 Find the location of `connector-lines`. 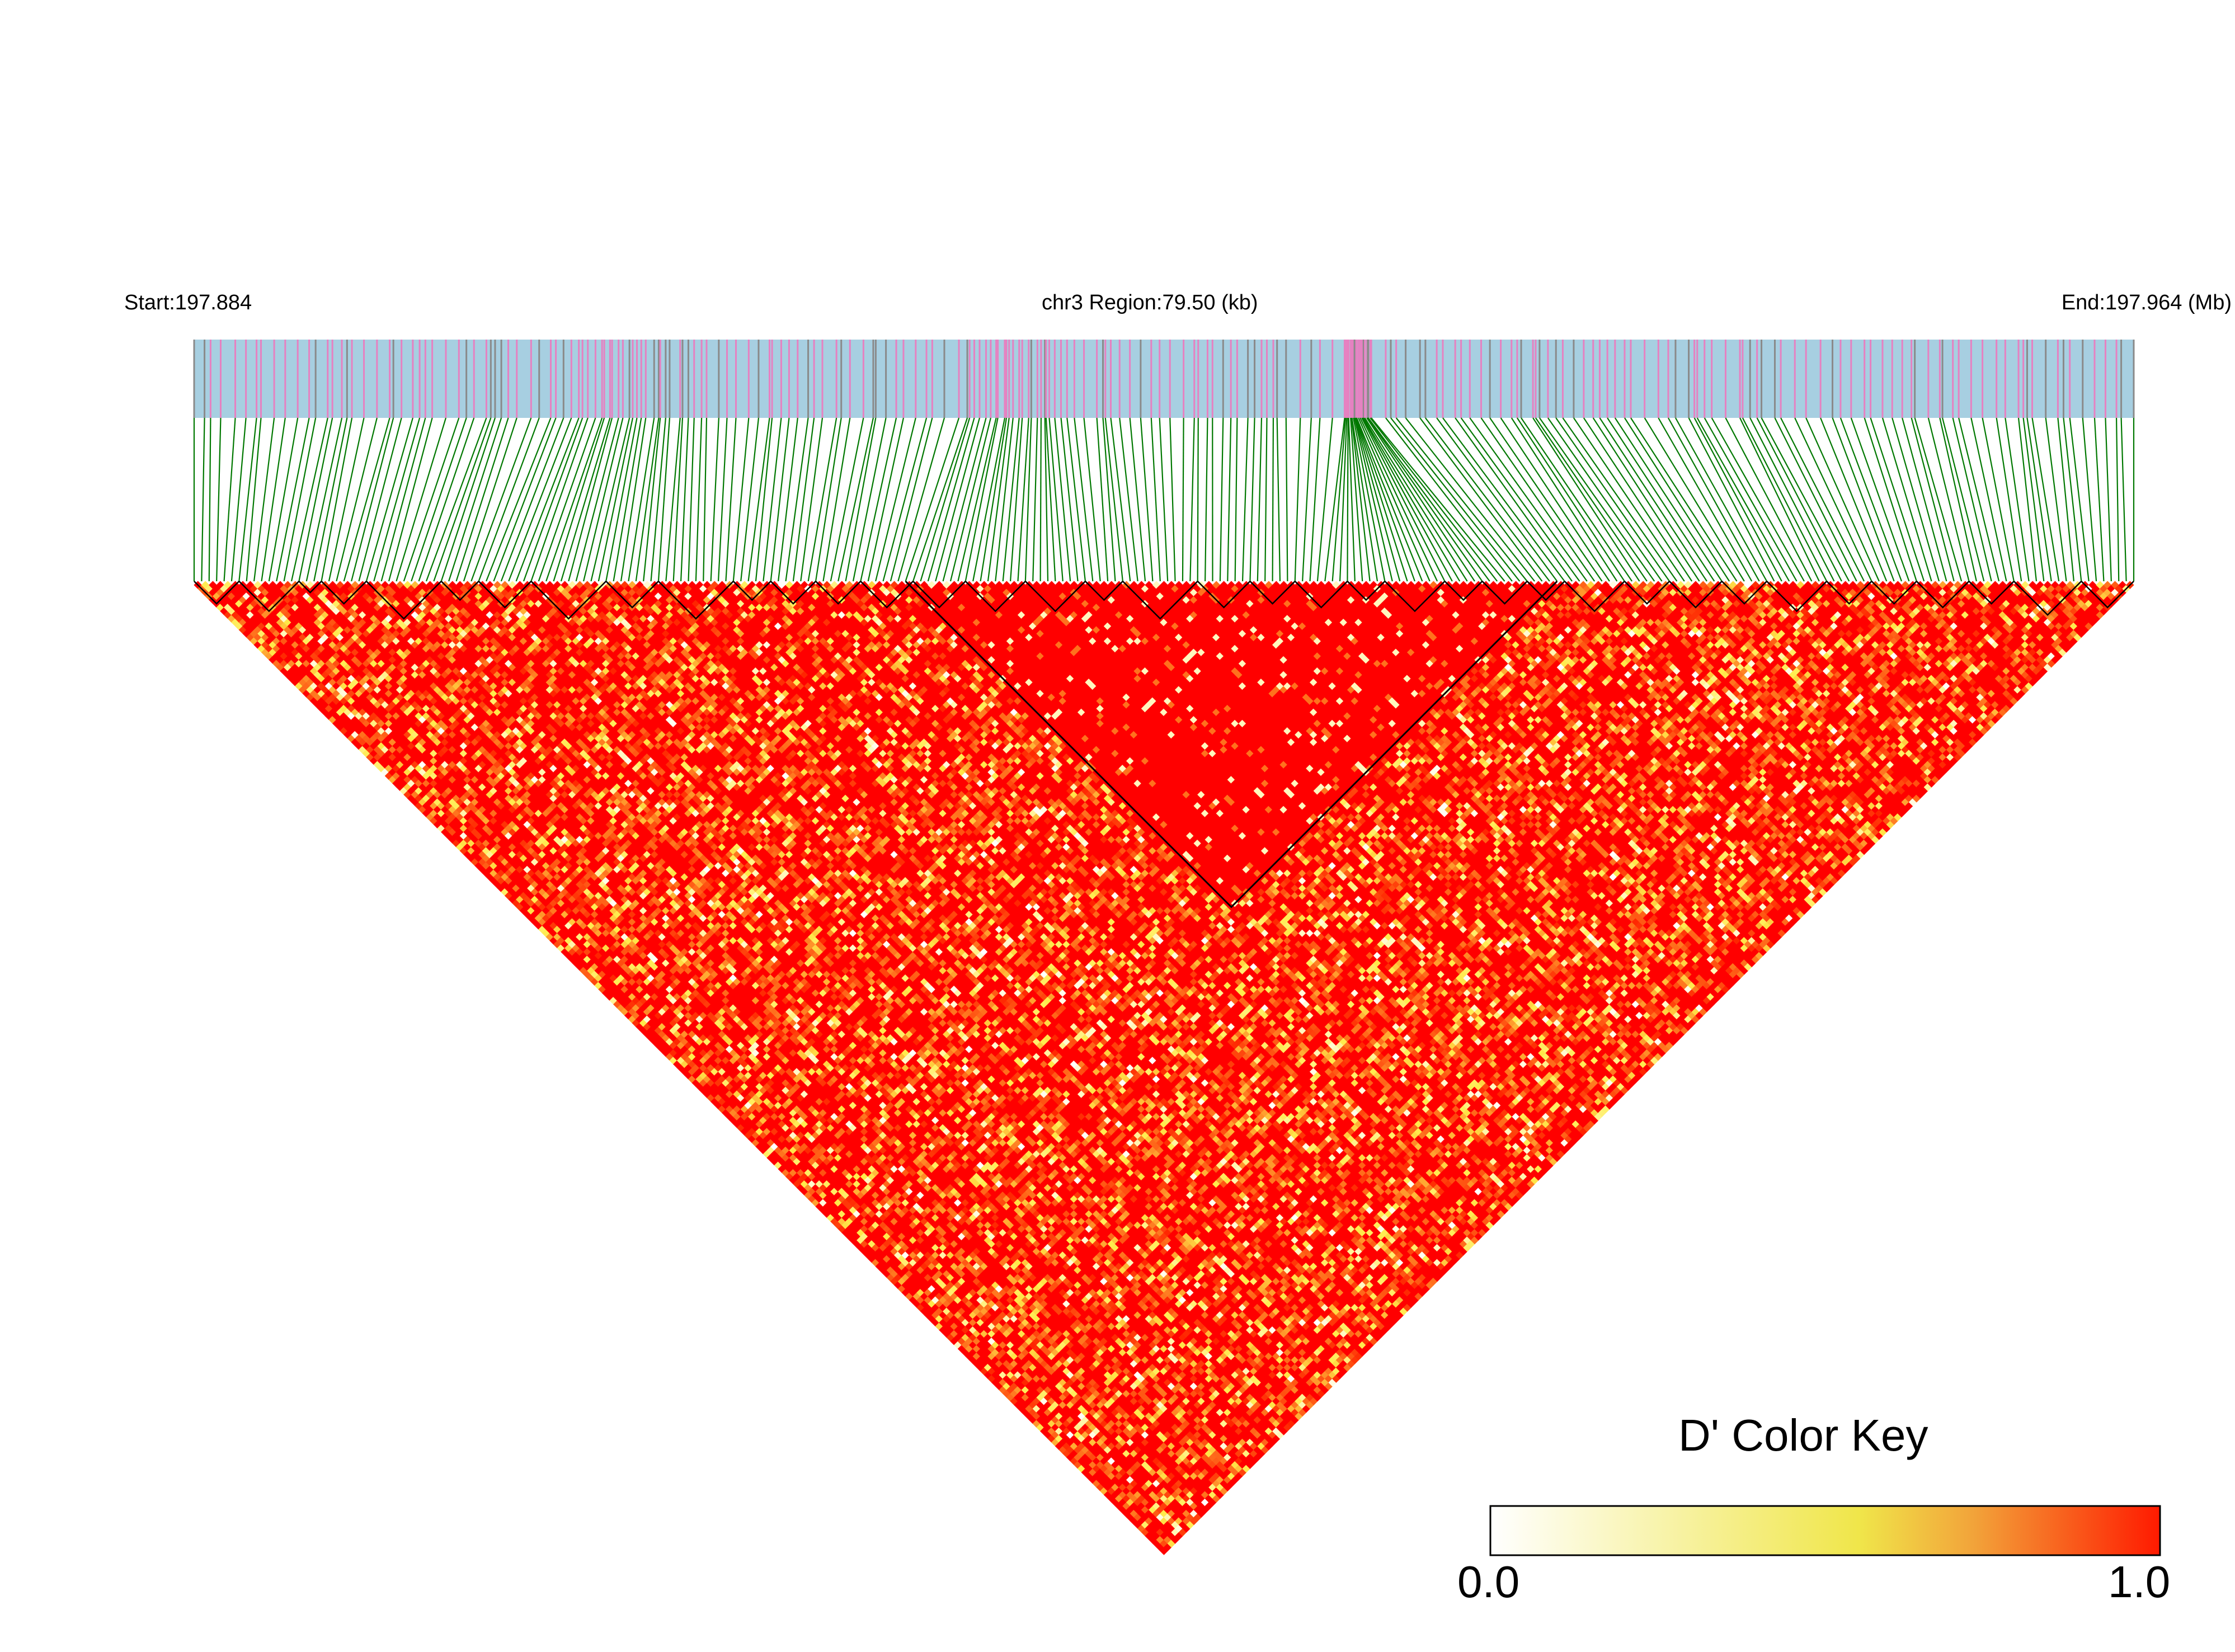

connector-lines is located at coordinates (1164, 500).